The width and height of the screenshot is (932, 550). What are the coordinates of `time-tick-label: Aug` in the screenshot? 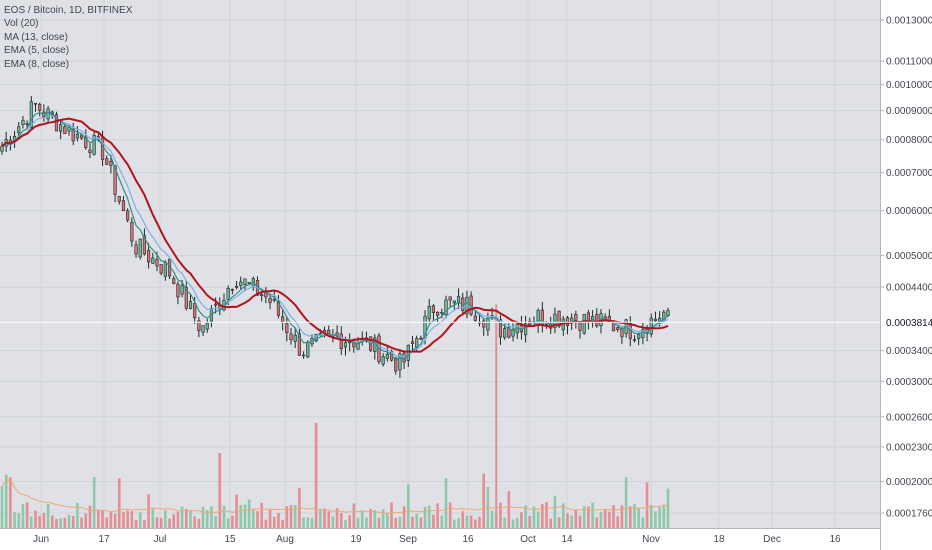 It's located at (285, 539).